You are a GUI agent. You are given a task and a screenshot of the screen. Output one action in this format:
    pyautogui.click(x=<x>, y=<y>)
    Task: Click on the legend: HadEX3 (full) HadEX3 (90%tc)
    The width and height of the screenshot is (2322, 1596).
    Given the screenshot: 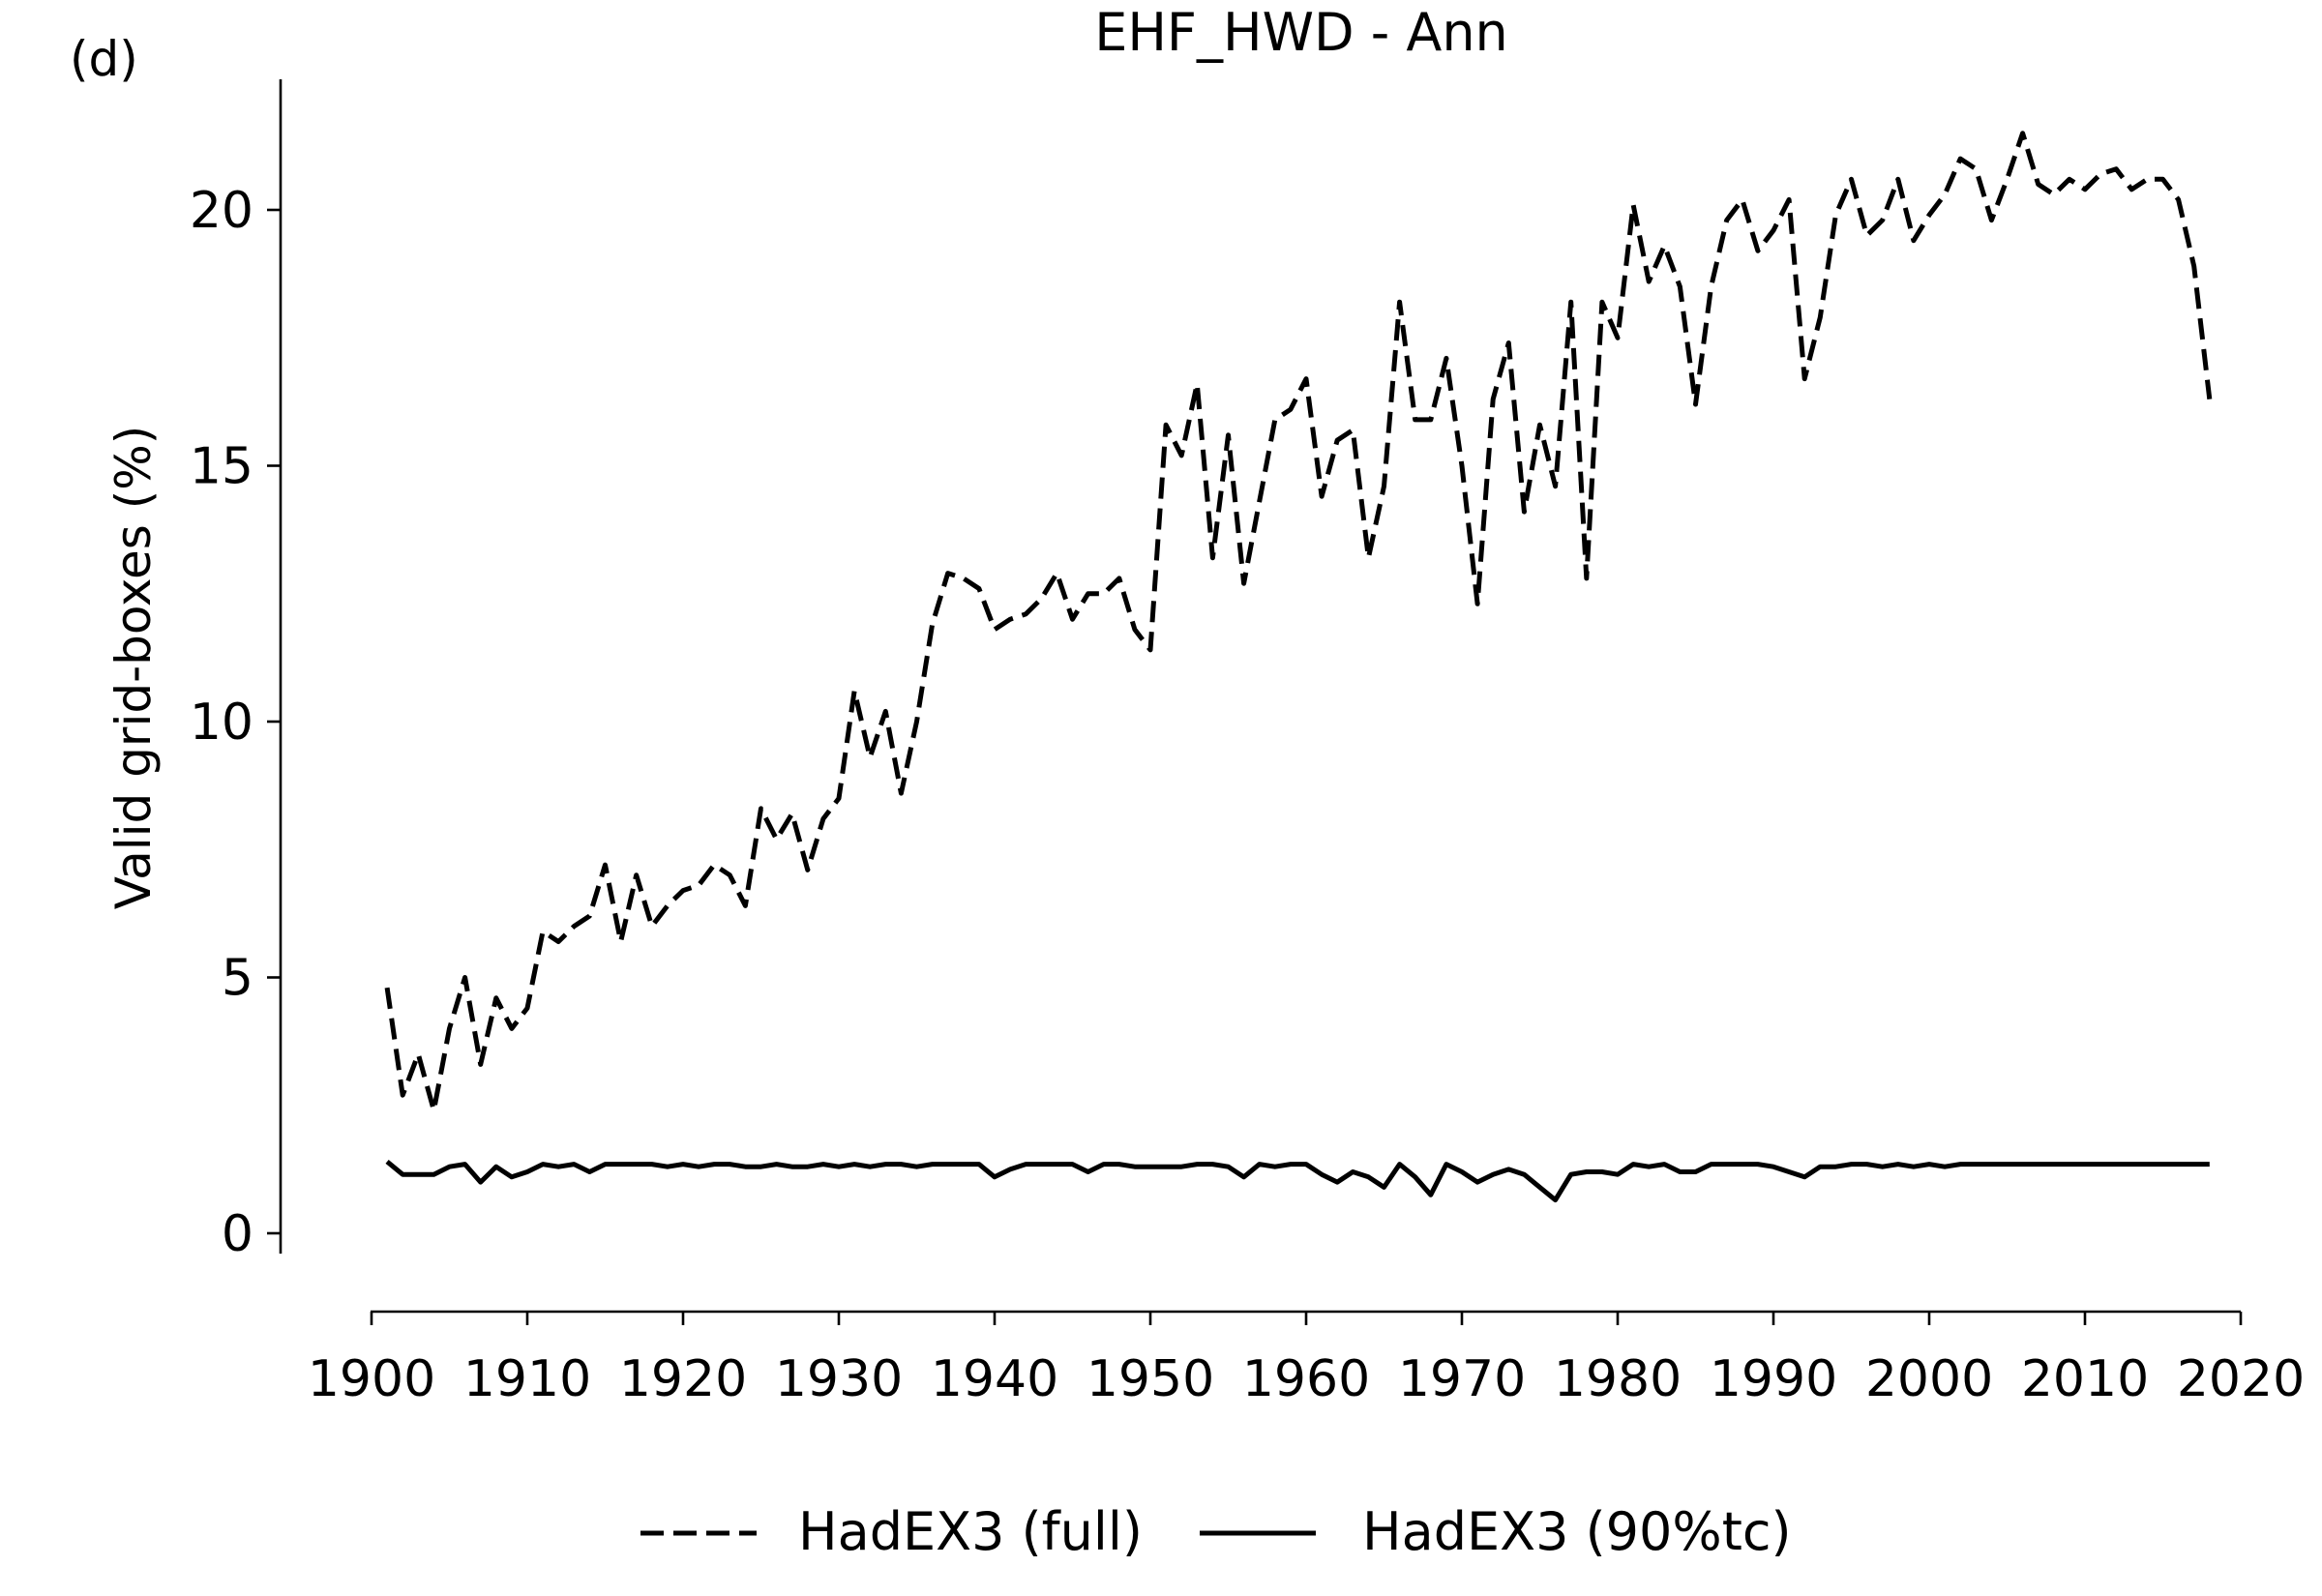 What is the action you would take?
    pyautogui.click(x=1216, y=1531)
    